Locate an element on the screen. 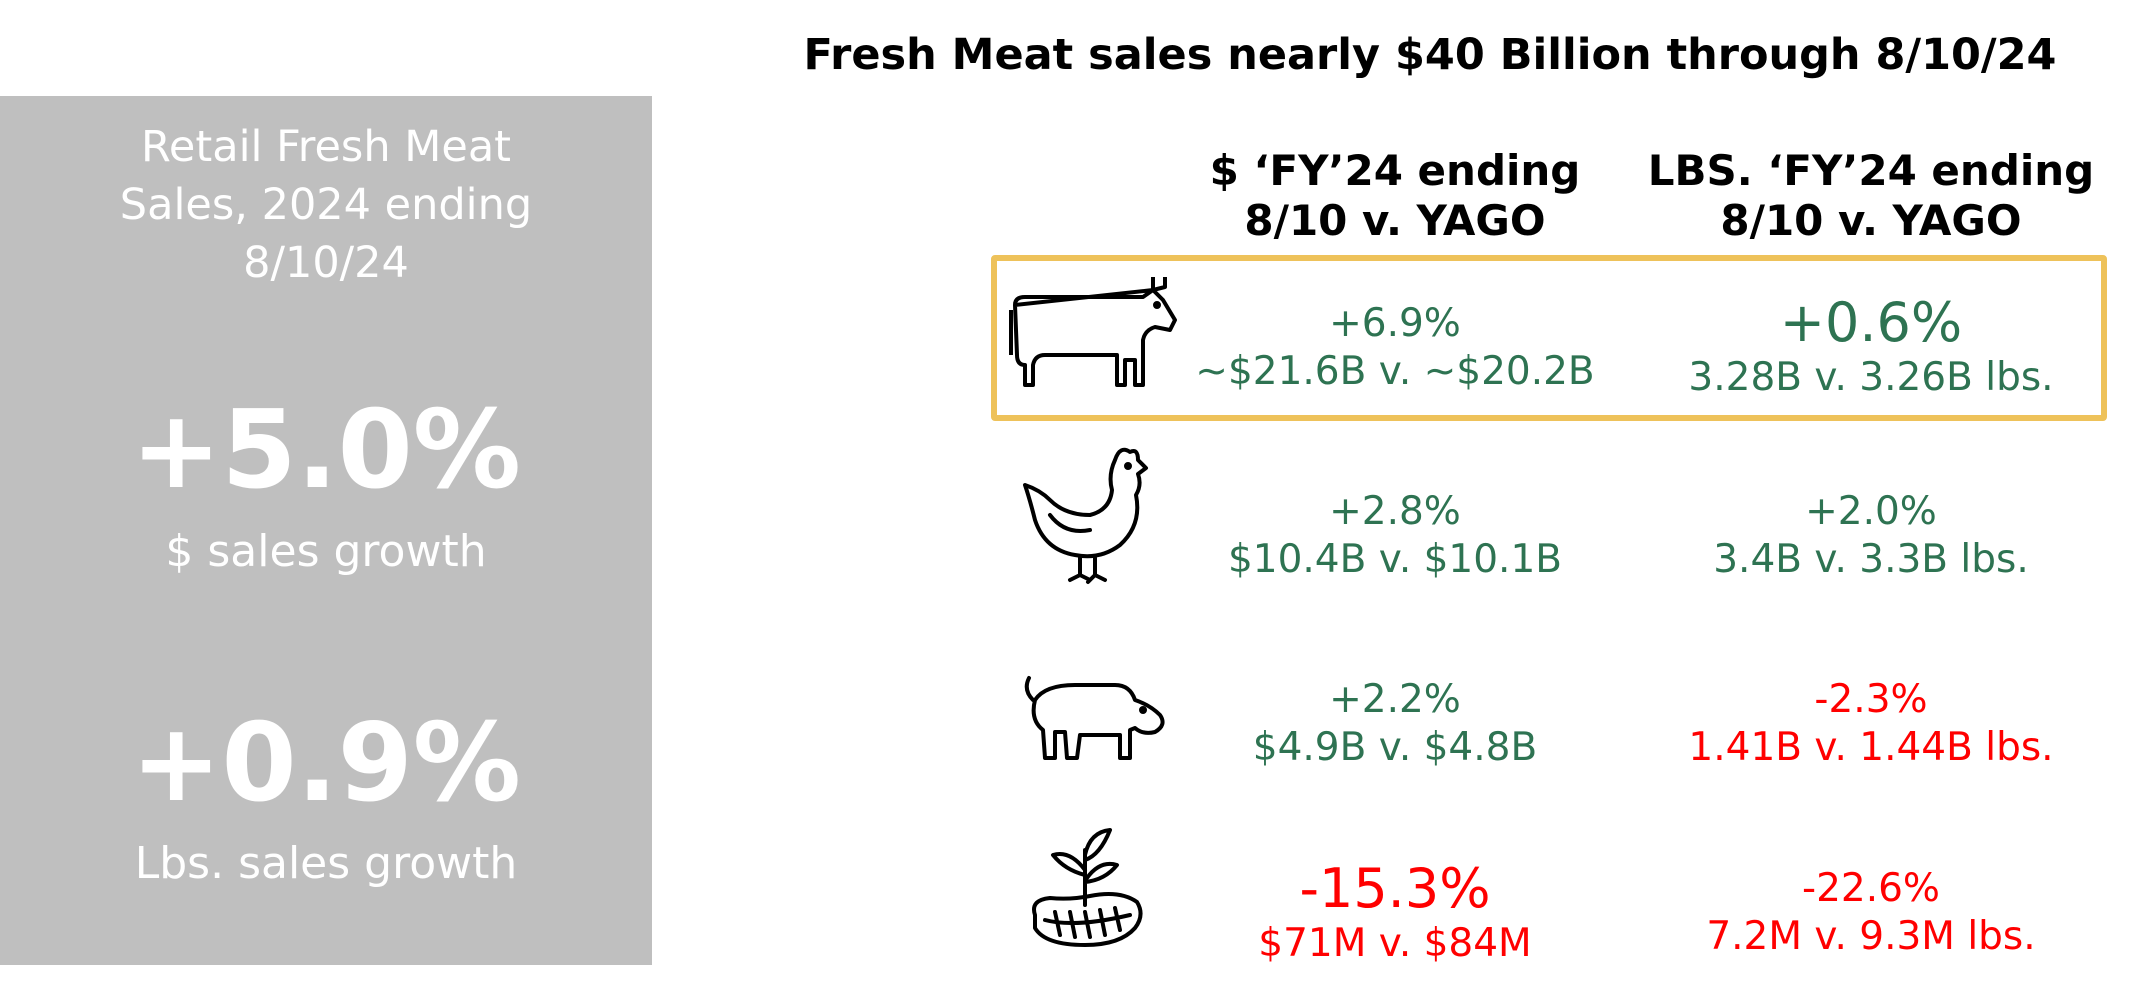 Image resolution: width=2145 pixels, height=1008 pixels. chicken-lbs-pct: +2.0% is located at coordinates (1871, 511).